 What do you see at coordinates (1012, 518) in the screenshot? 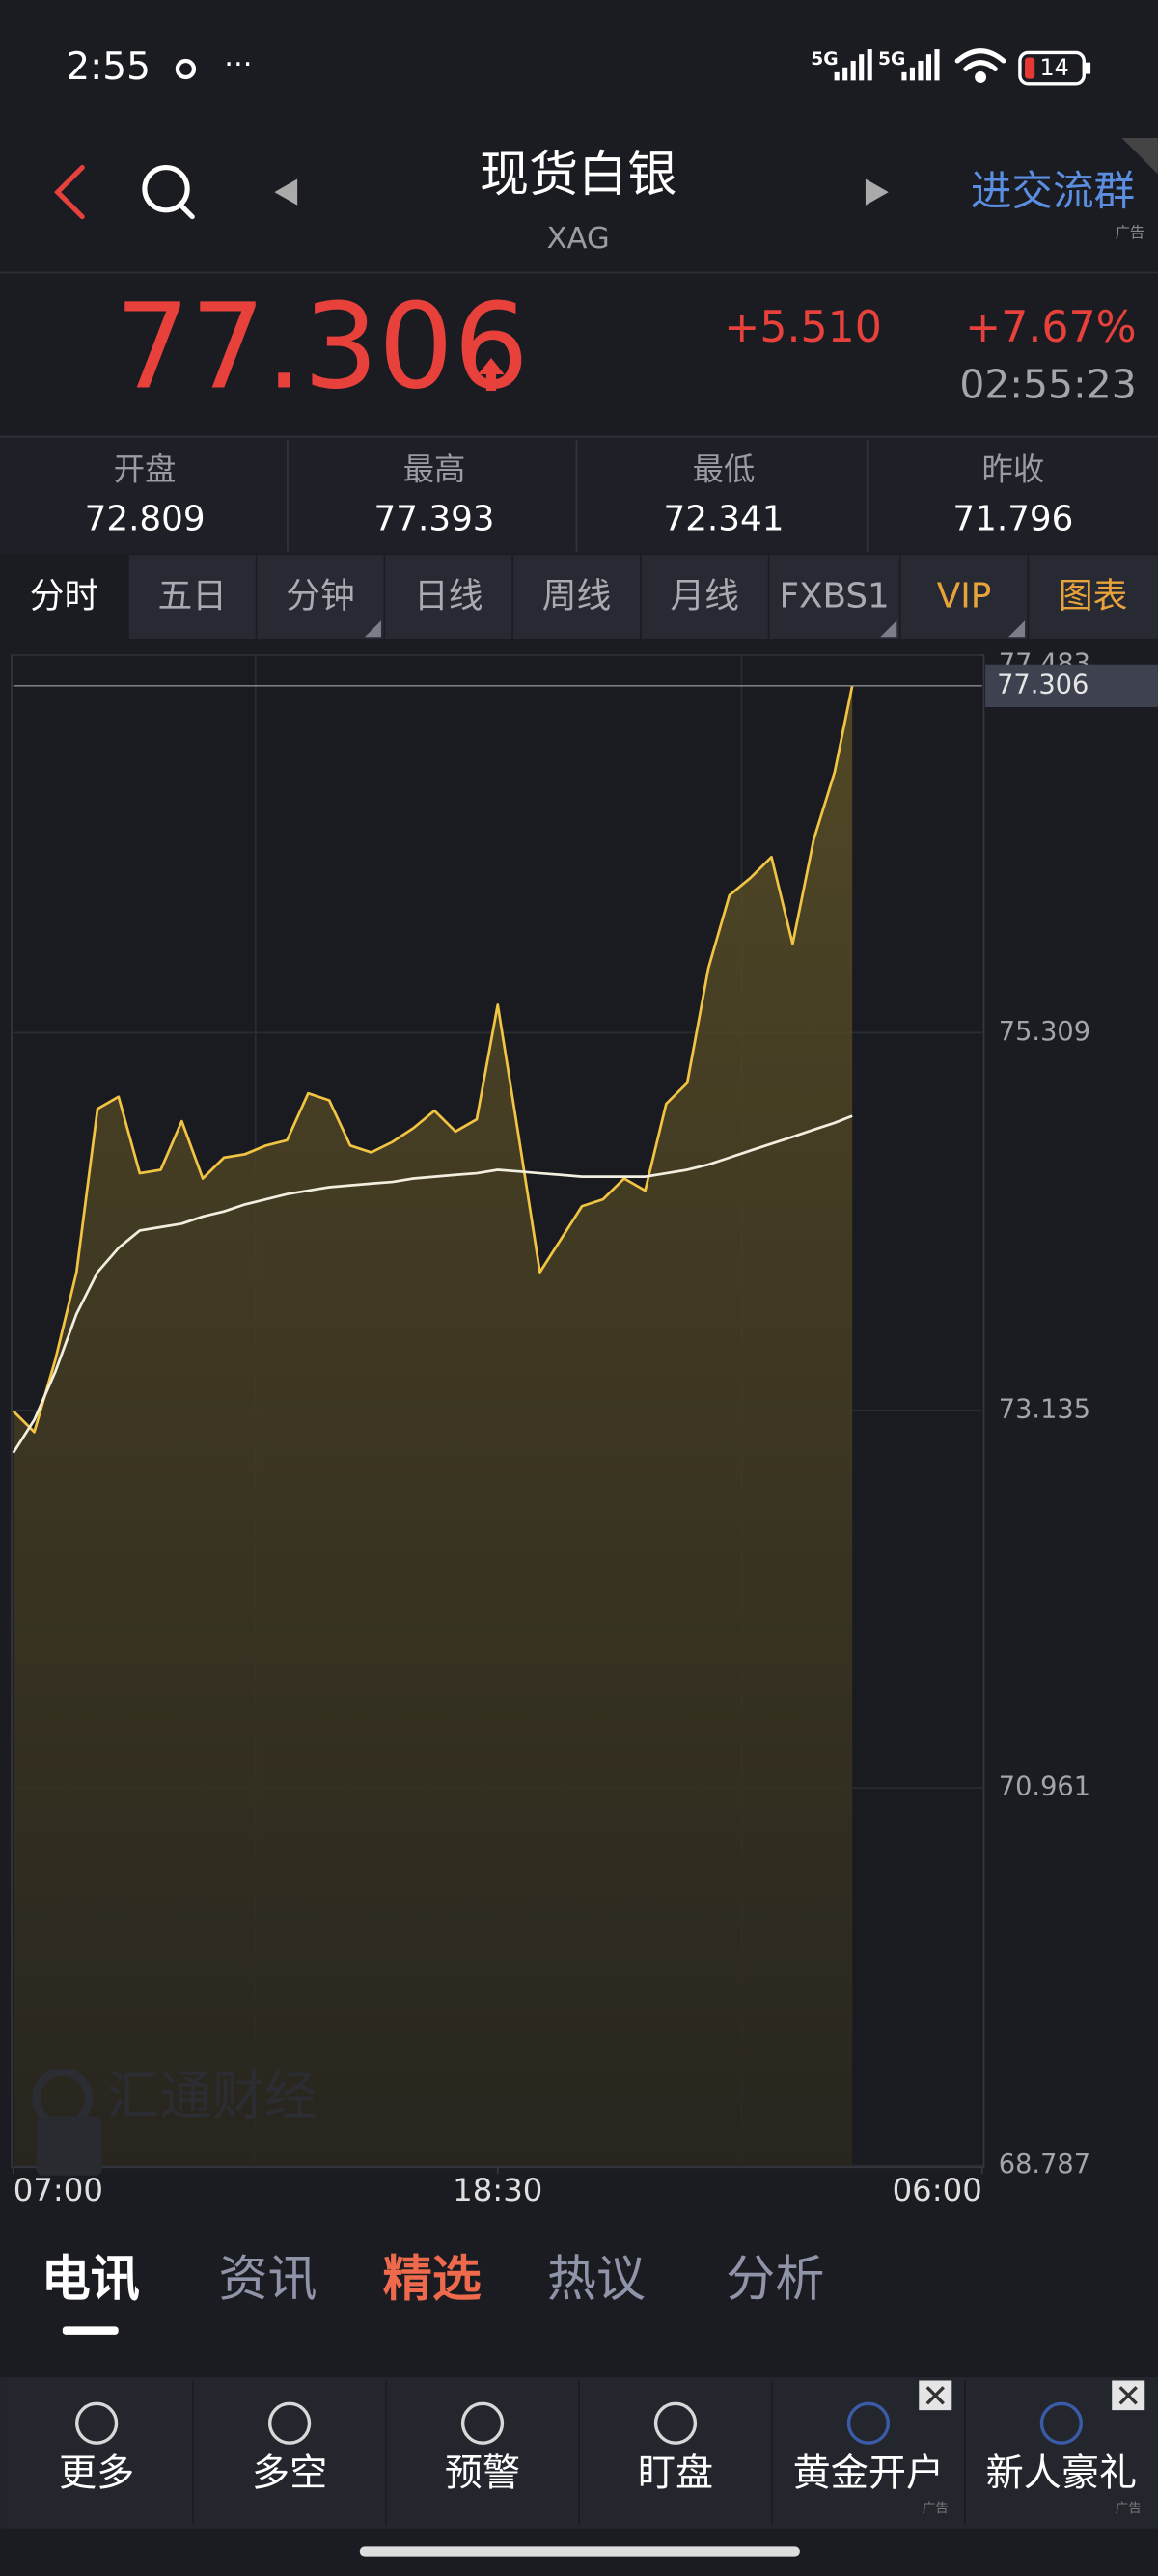
I see `stat-value: 71.796` at bounding box center [1012, 518].